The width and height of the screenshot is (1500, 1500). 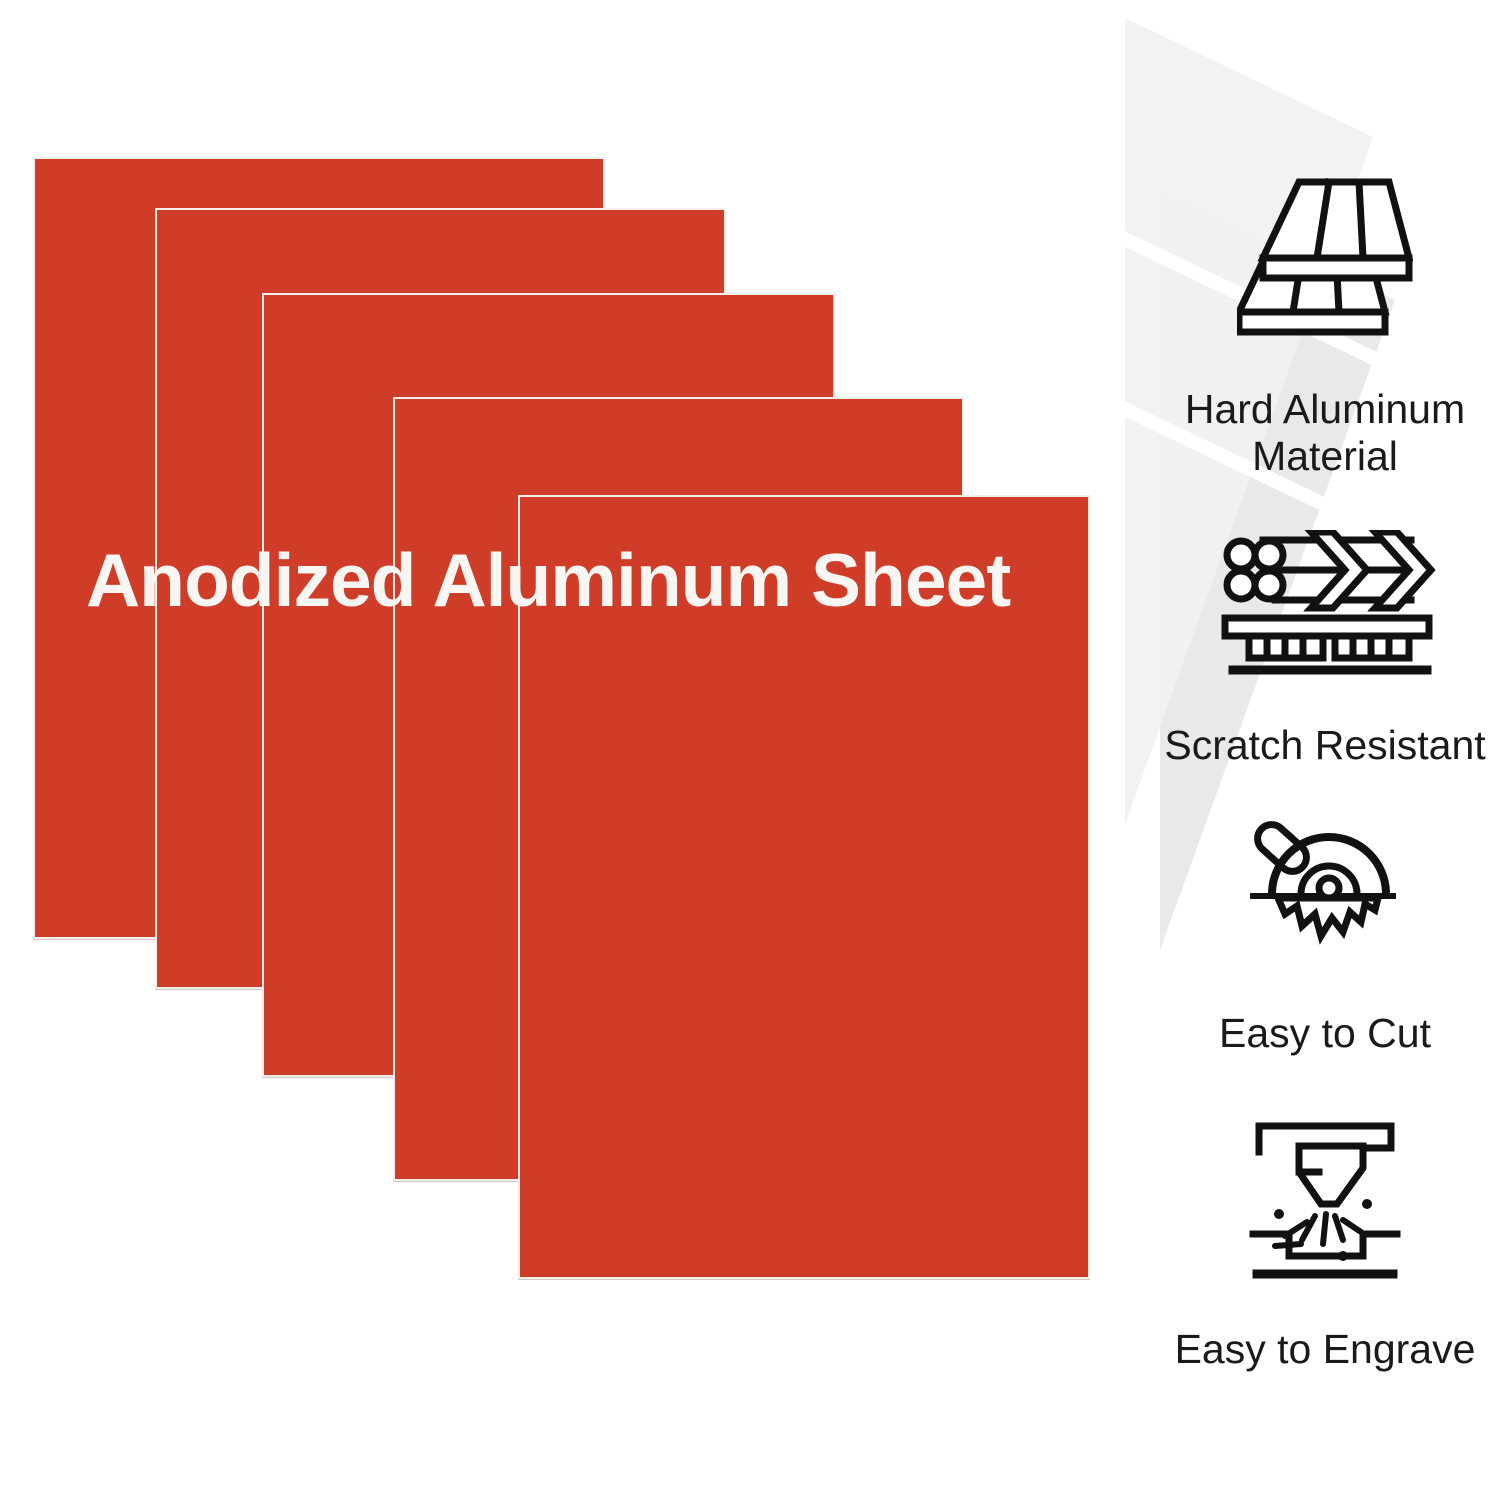 I want to click on front-sheet, so click(x=1335, y=229).